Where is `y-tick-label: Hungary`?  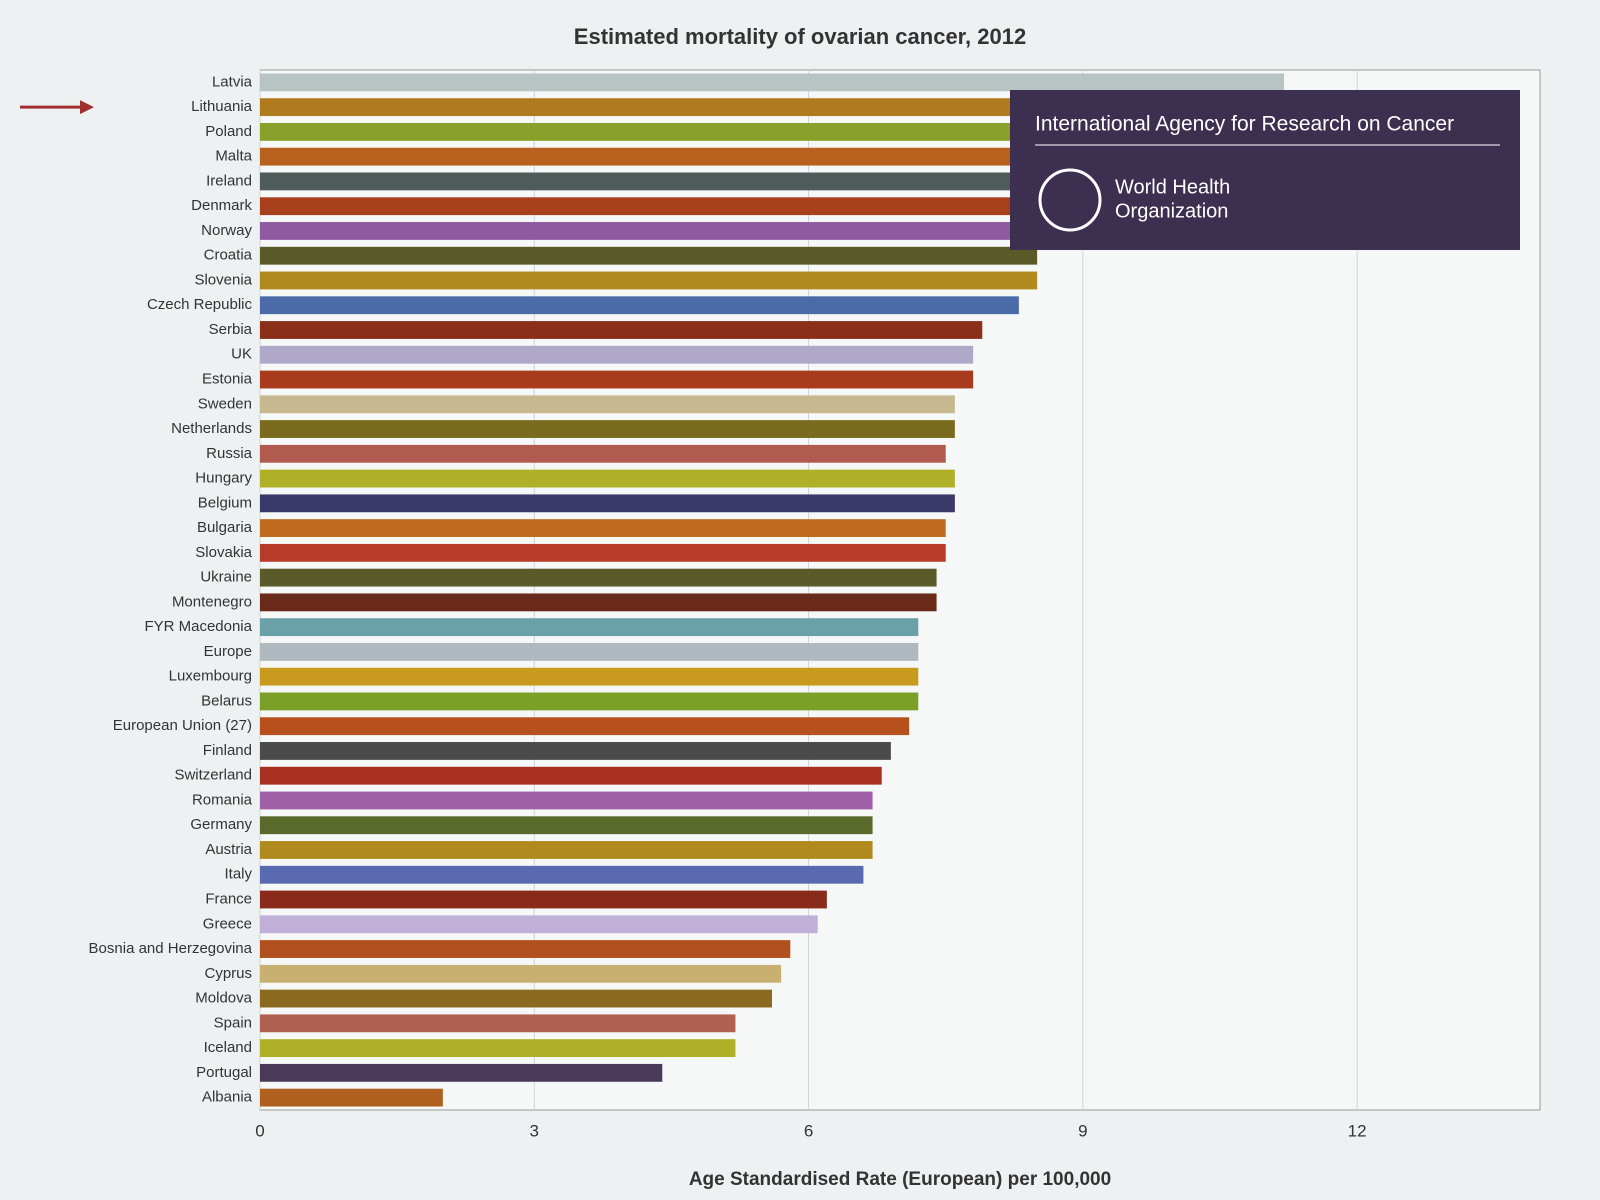 y-tick-label: Hungary is located at coordinates (223, 478).